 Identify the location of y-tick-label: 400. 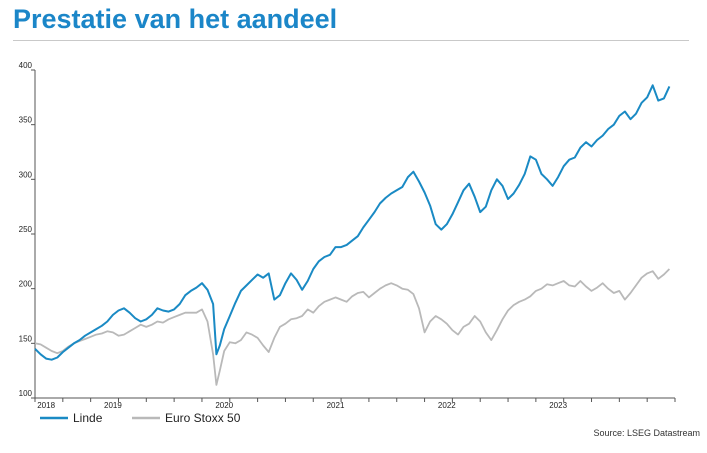
(26, 65).